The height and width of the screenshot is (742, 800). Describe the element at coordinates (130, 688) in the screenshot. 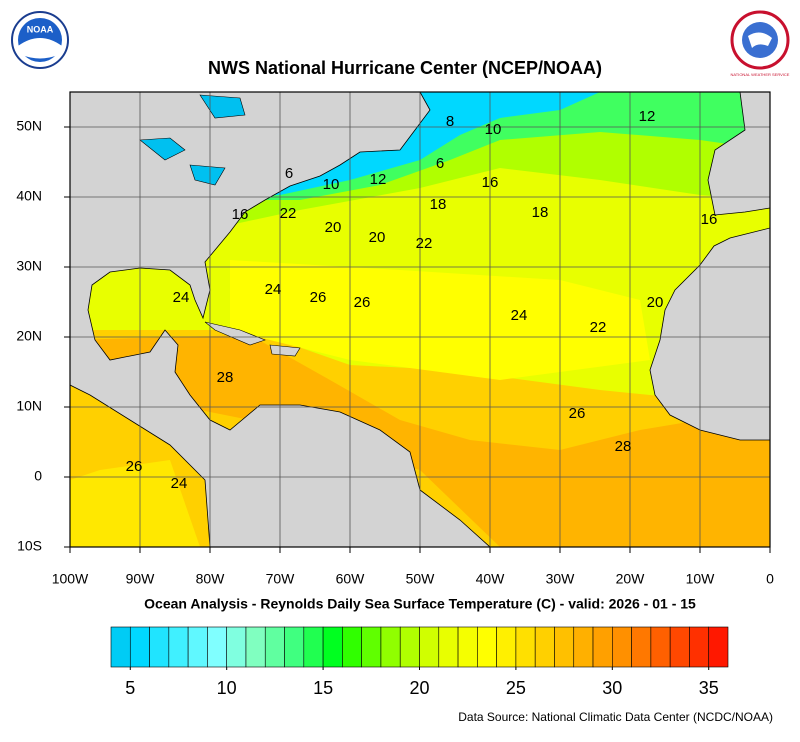

I see `colorbar-label: 5` at that location.